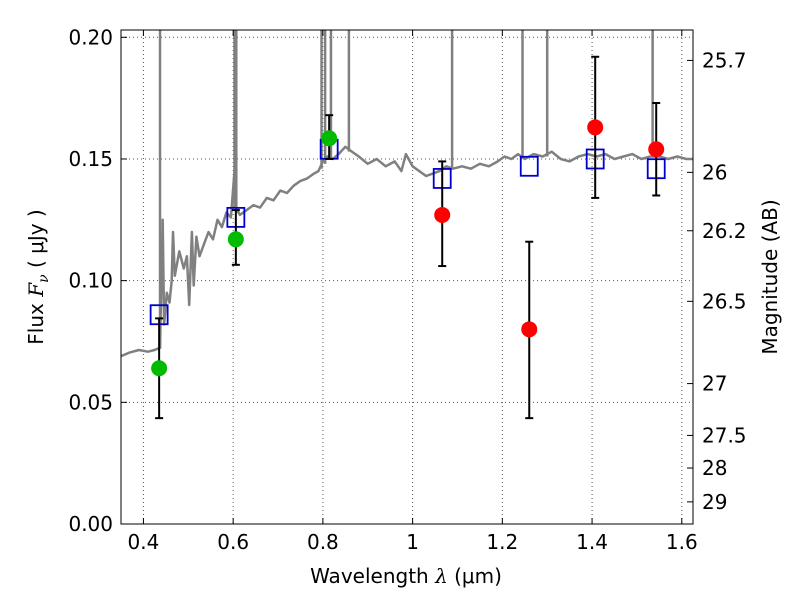  I want to click on x-tick-label: 1.2, so click(502, 542).